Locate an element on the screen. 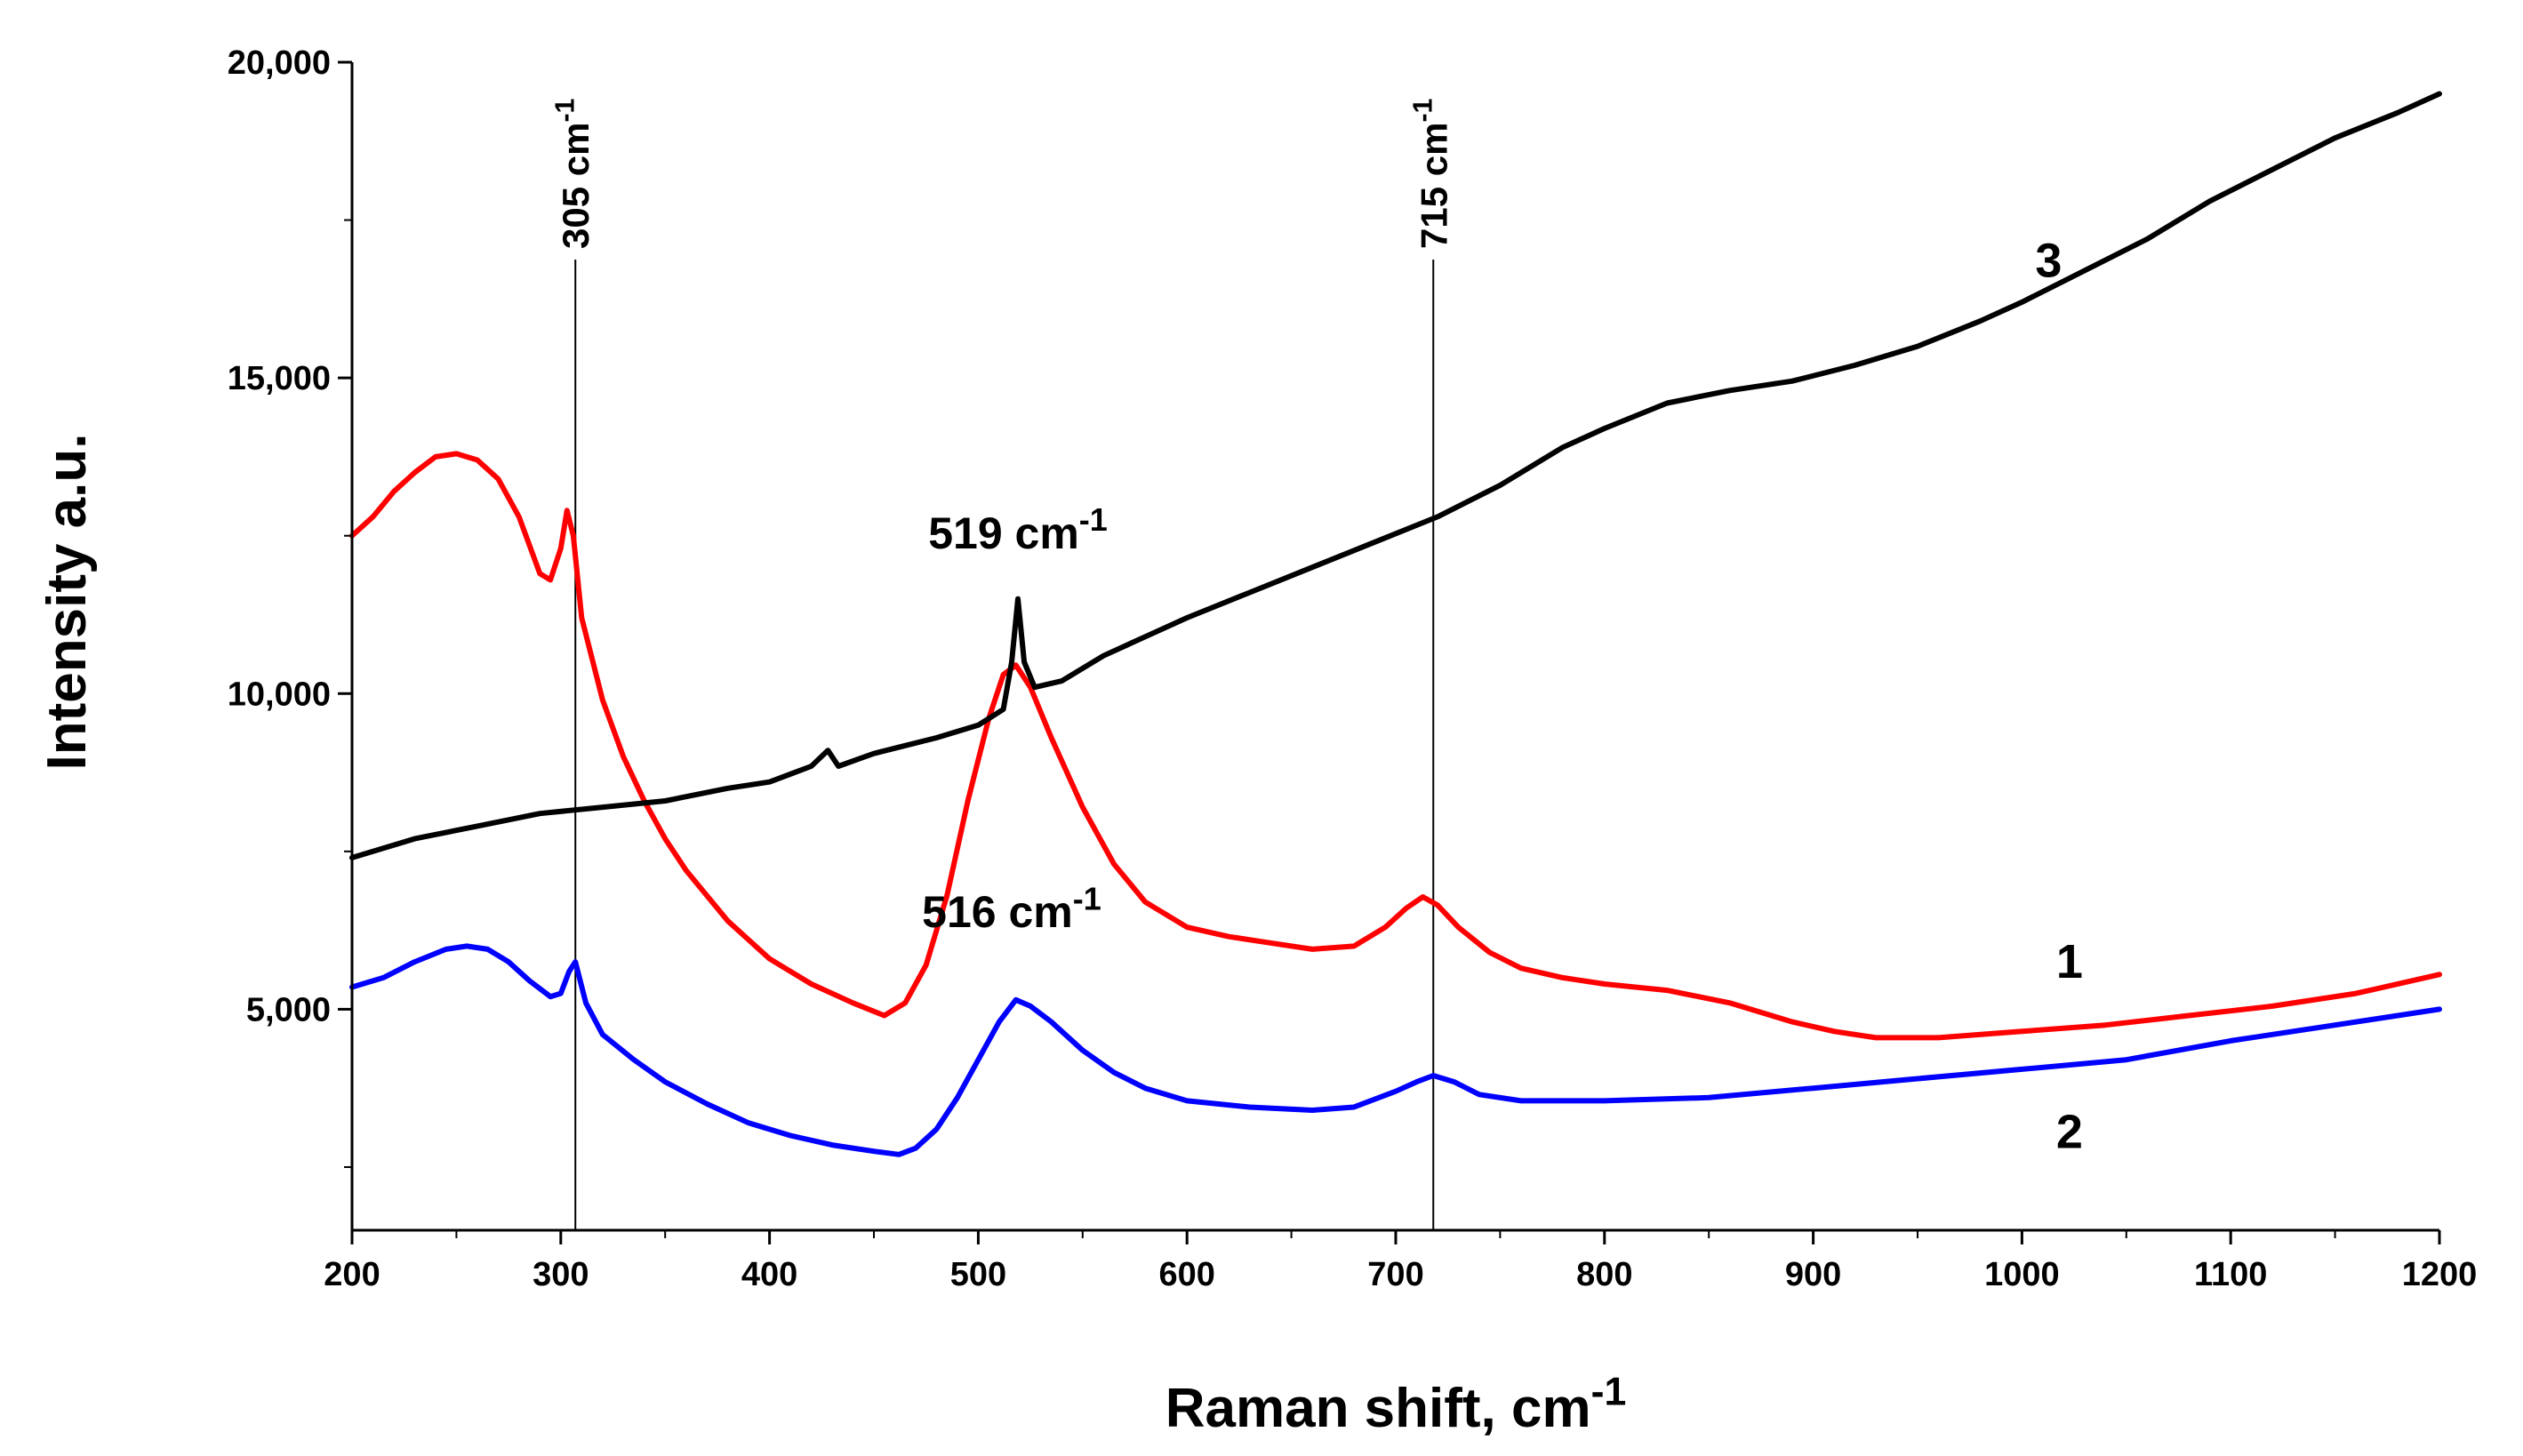 This screenshot has width=2523, height=1456. x-tick-label: 200 is located at coordinates (352, 1274).